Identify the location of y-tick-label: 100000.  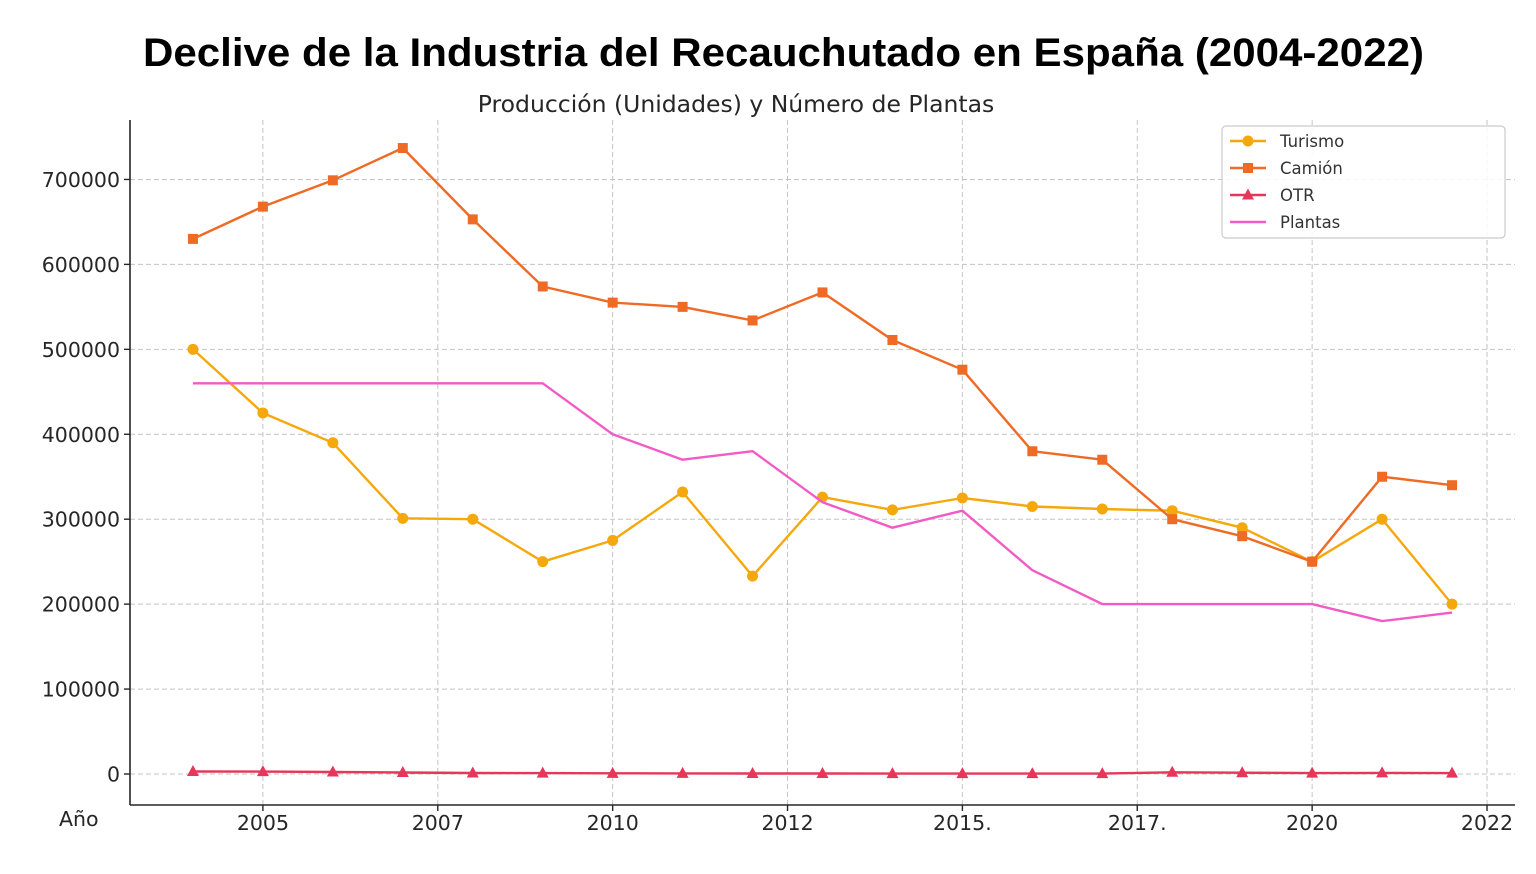
(81, 690).